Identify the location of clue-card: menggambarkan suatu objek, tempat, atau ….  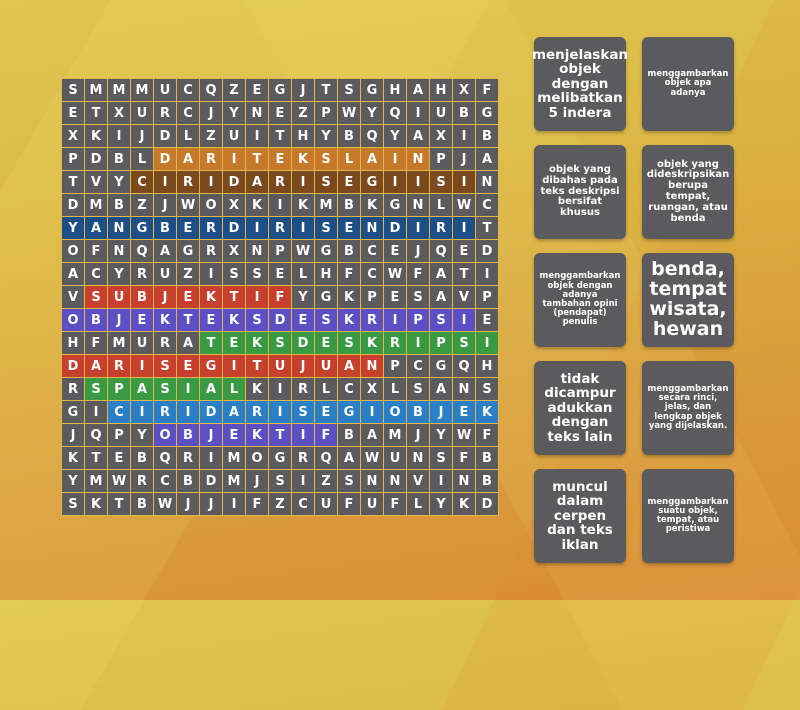
(688, 516).